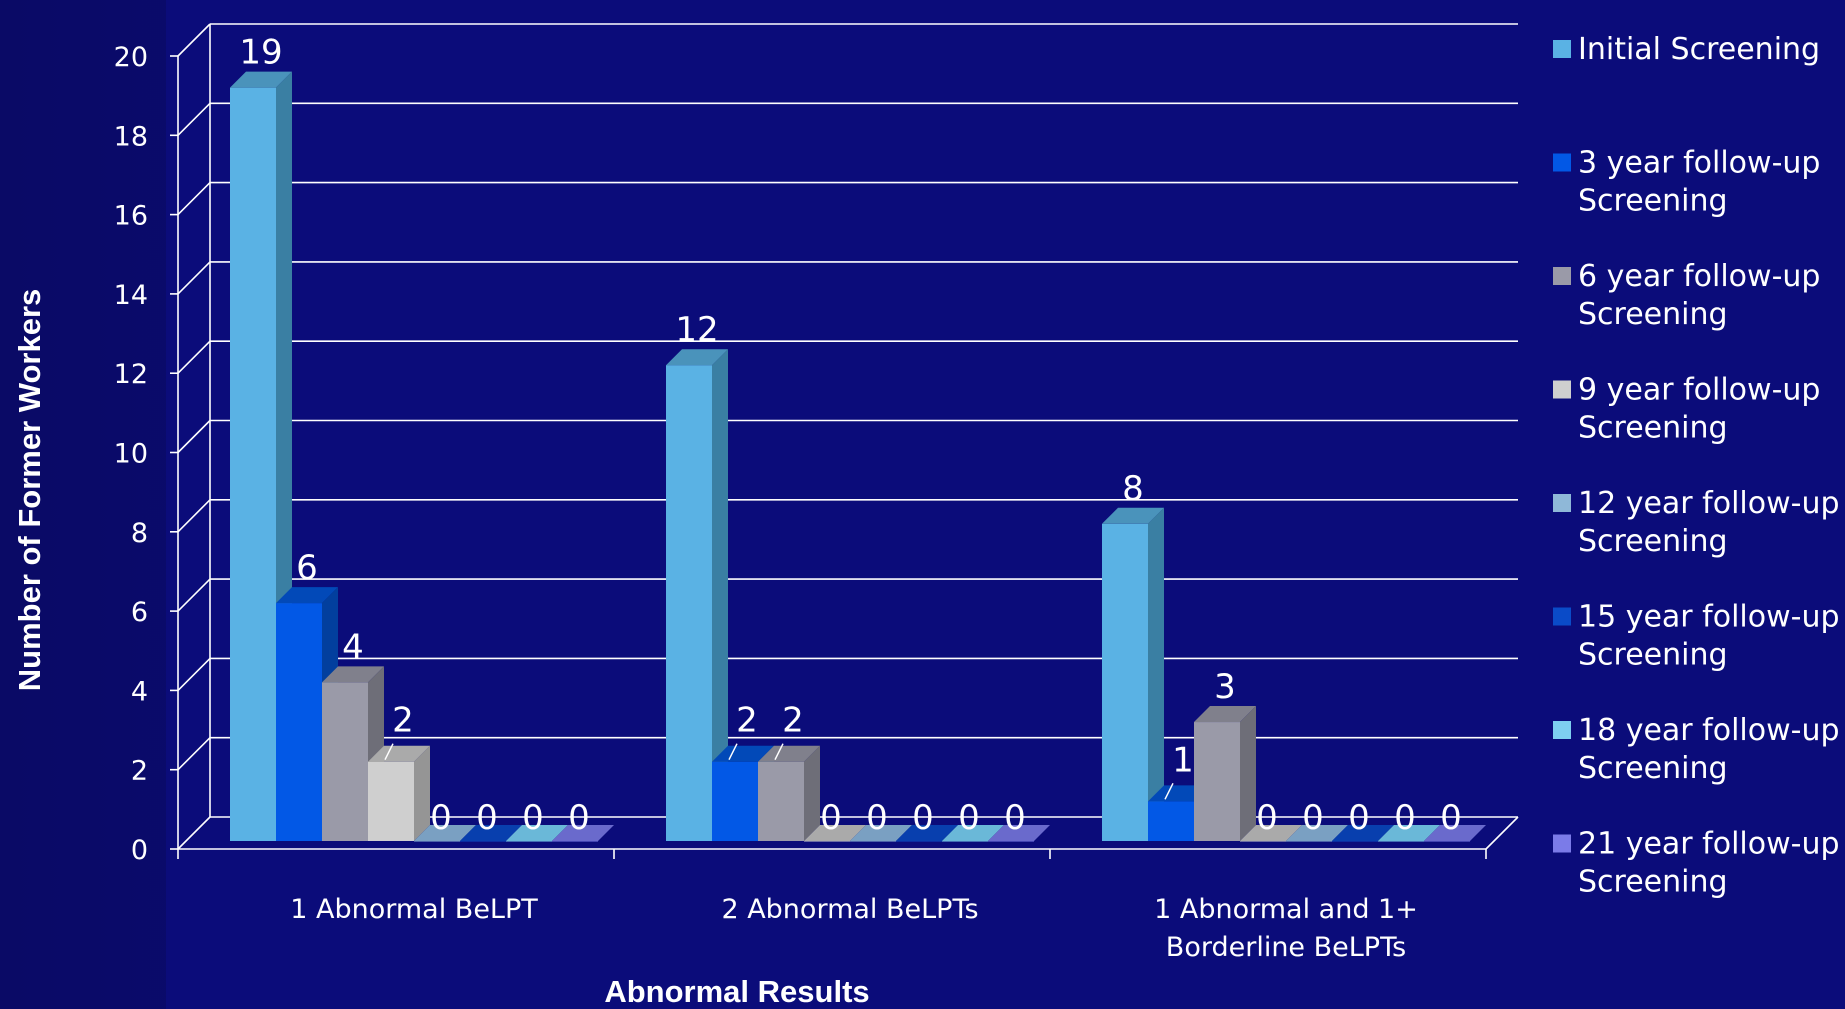 The width and height of the screenshot is (1845, 1009). What do you see at coordinates (696, 330) in the screenshot?
I see `data-label: 12` at bounding box center [696, 330].